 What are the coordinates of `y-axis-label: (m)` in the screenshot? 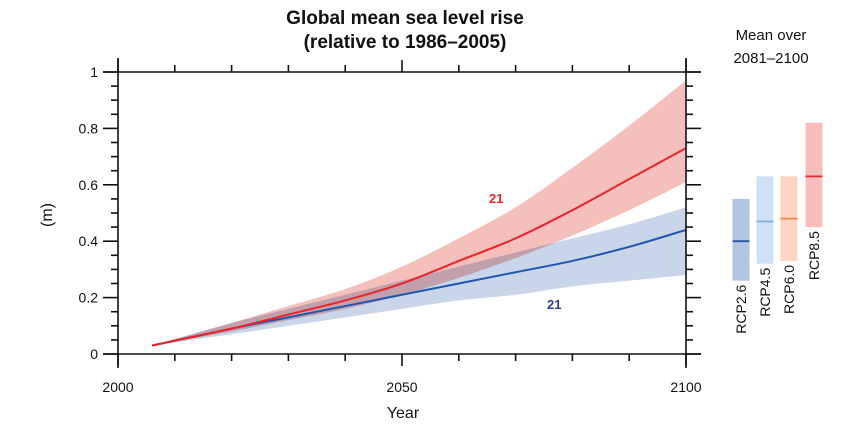 It's located at (47, 215).